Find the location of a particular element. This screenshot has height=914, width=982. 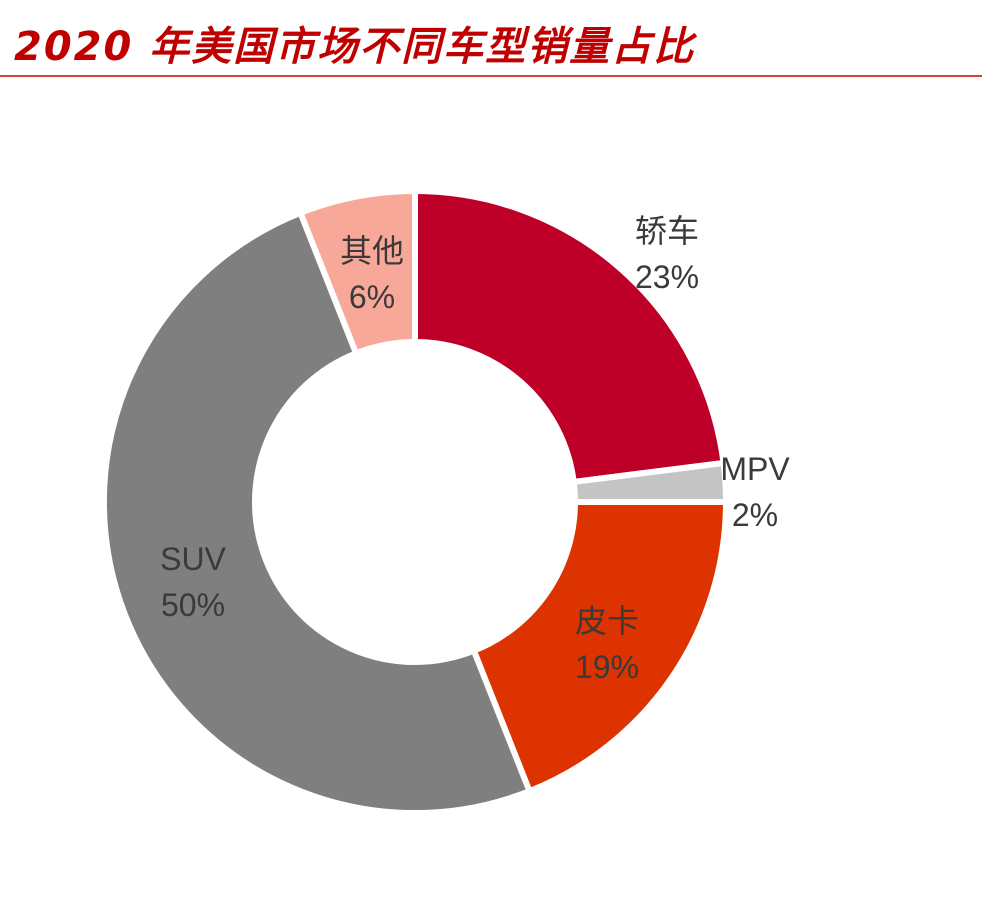

label-sedan-name: 轿车 is located at coordinates (667, 231).